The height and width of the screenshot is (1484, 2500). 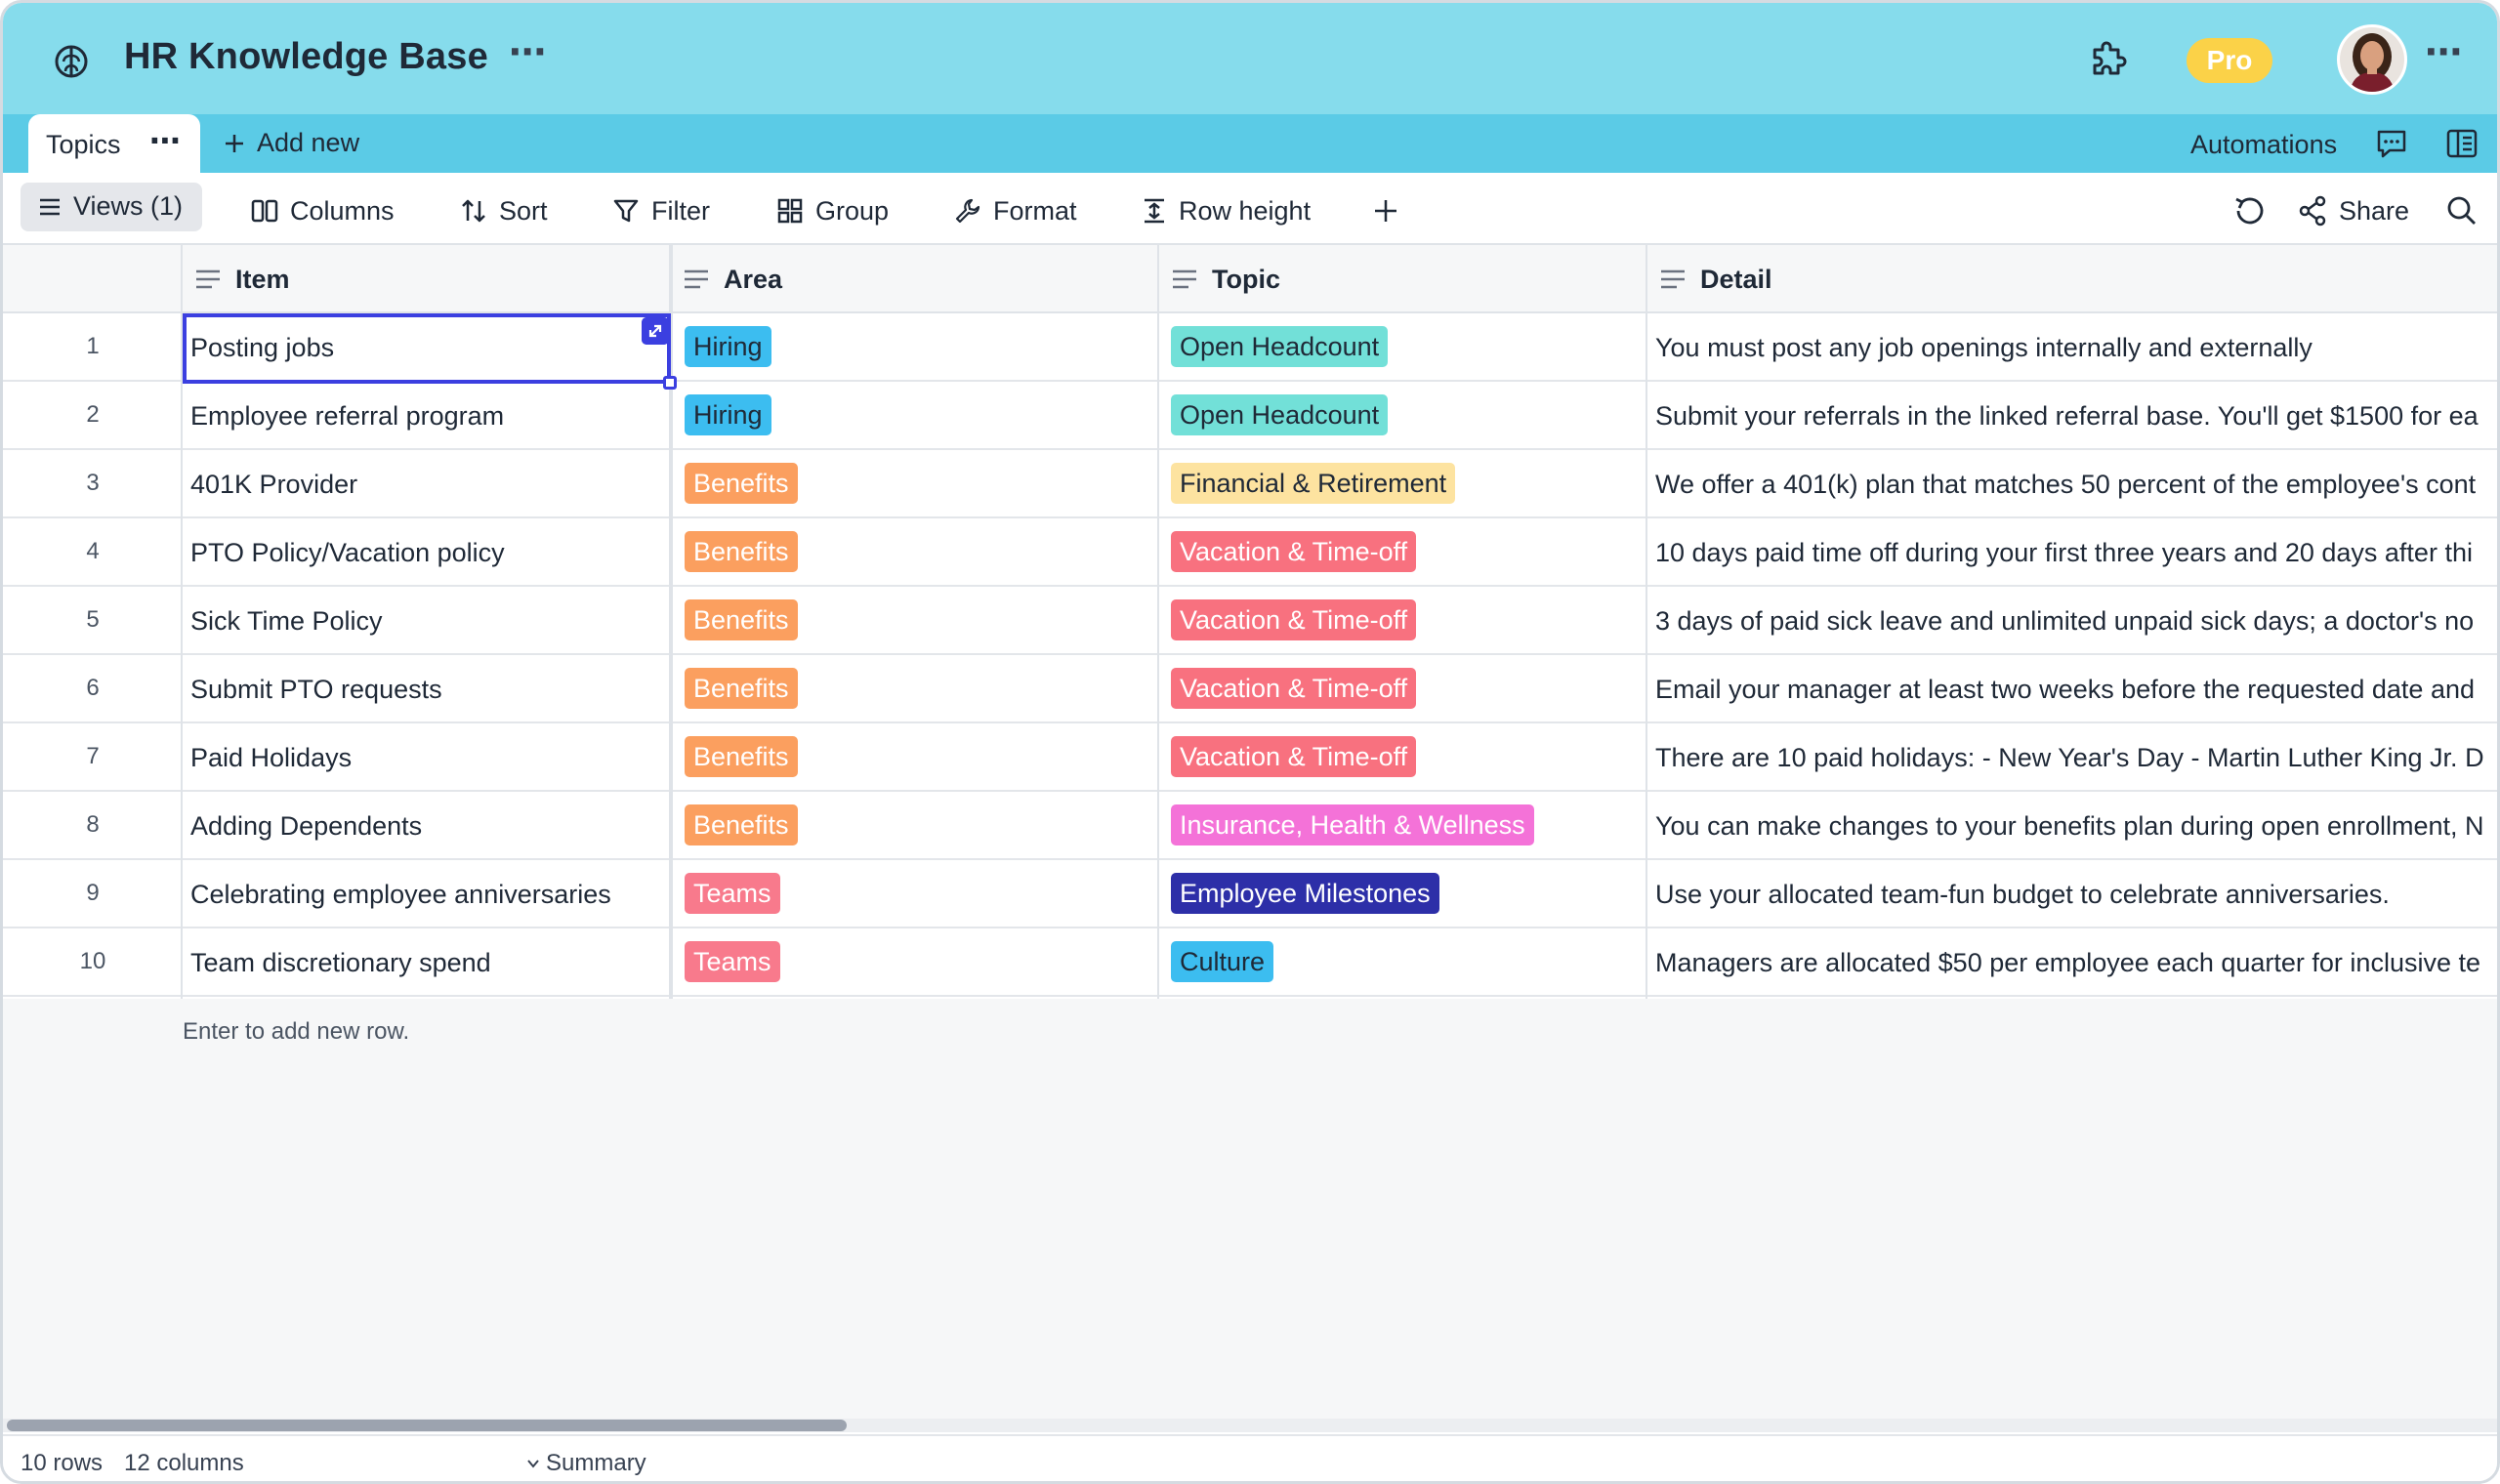 What do you see at coordinates (2230, 61) in the screenshot?
I see `plan-badge: Pro` at bounding box center [2230, 61].